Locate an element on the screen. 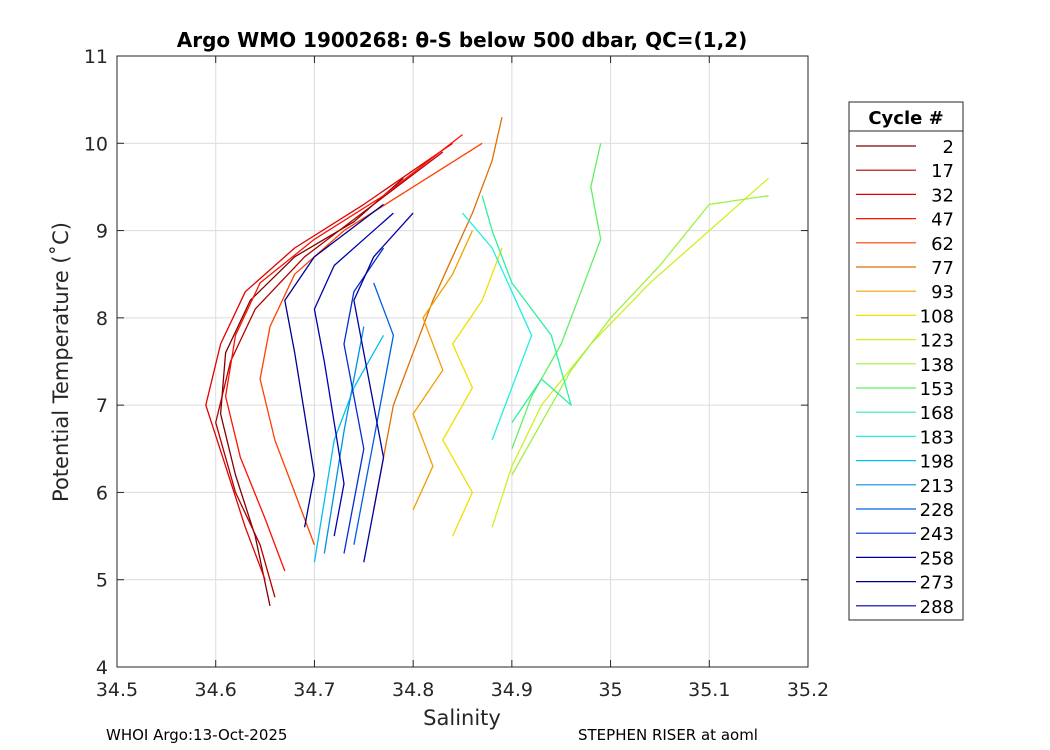  y-tick-label: 8 is located at coordinates (102, 319).